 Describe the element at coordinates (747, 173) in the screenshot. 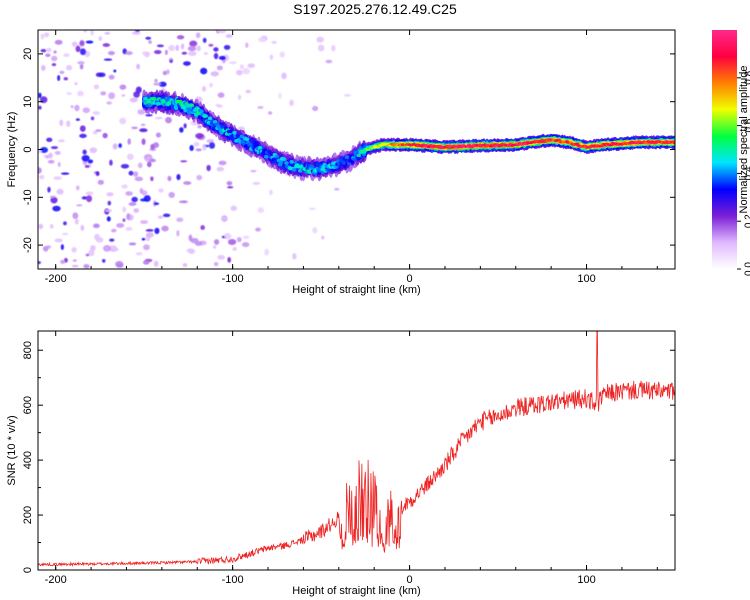

I see `colorbar-tick-label: 0.4` at that location.